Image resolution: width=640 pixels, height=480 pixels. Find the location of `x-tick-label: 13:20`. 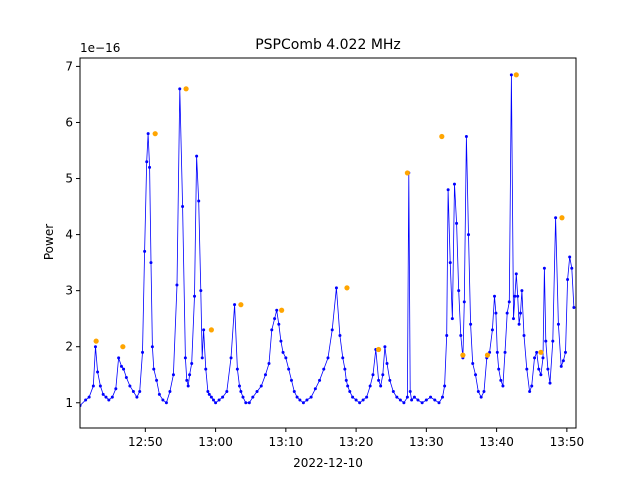

x-tick-label: 13:20 is located at coordinates (356, 442).